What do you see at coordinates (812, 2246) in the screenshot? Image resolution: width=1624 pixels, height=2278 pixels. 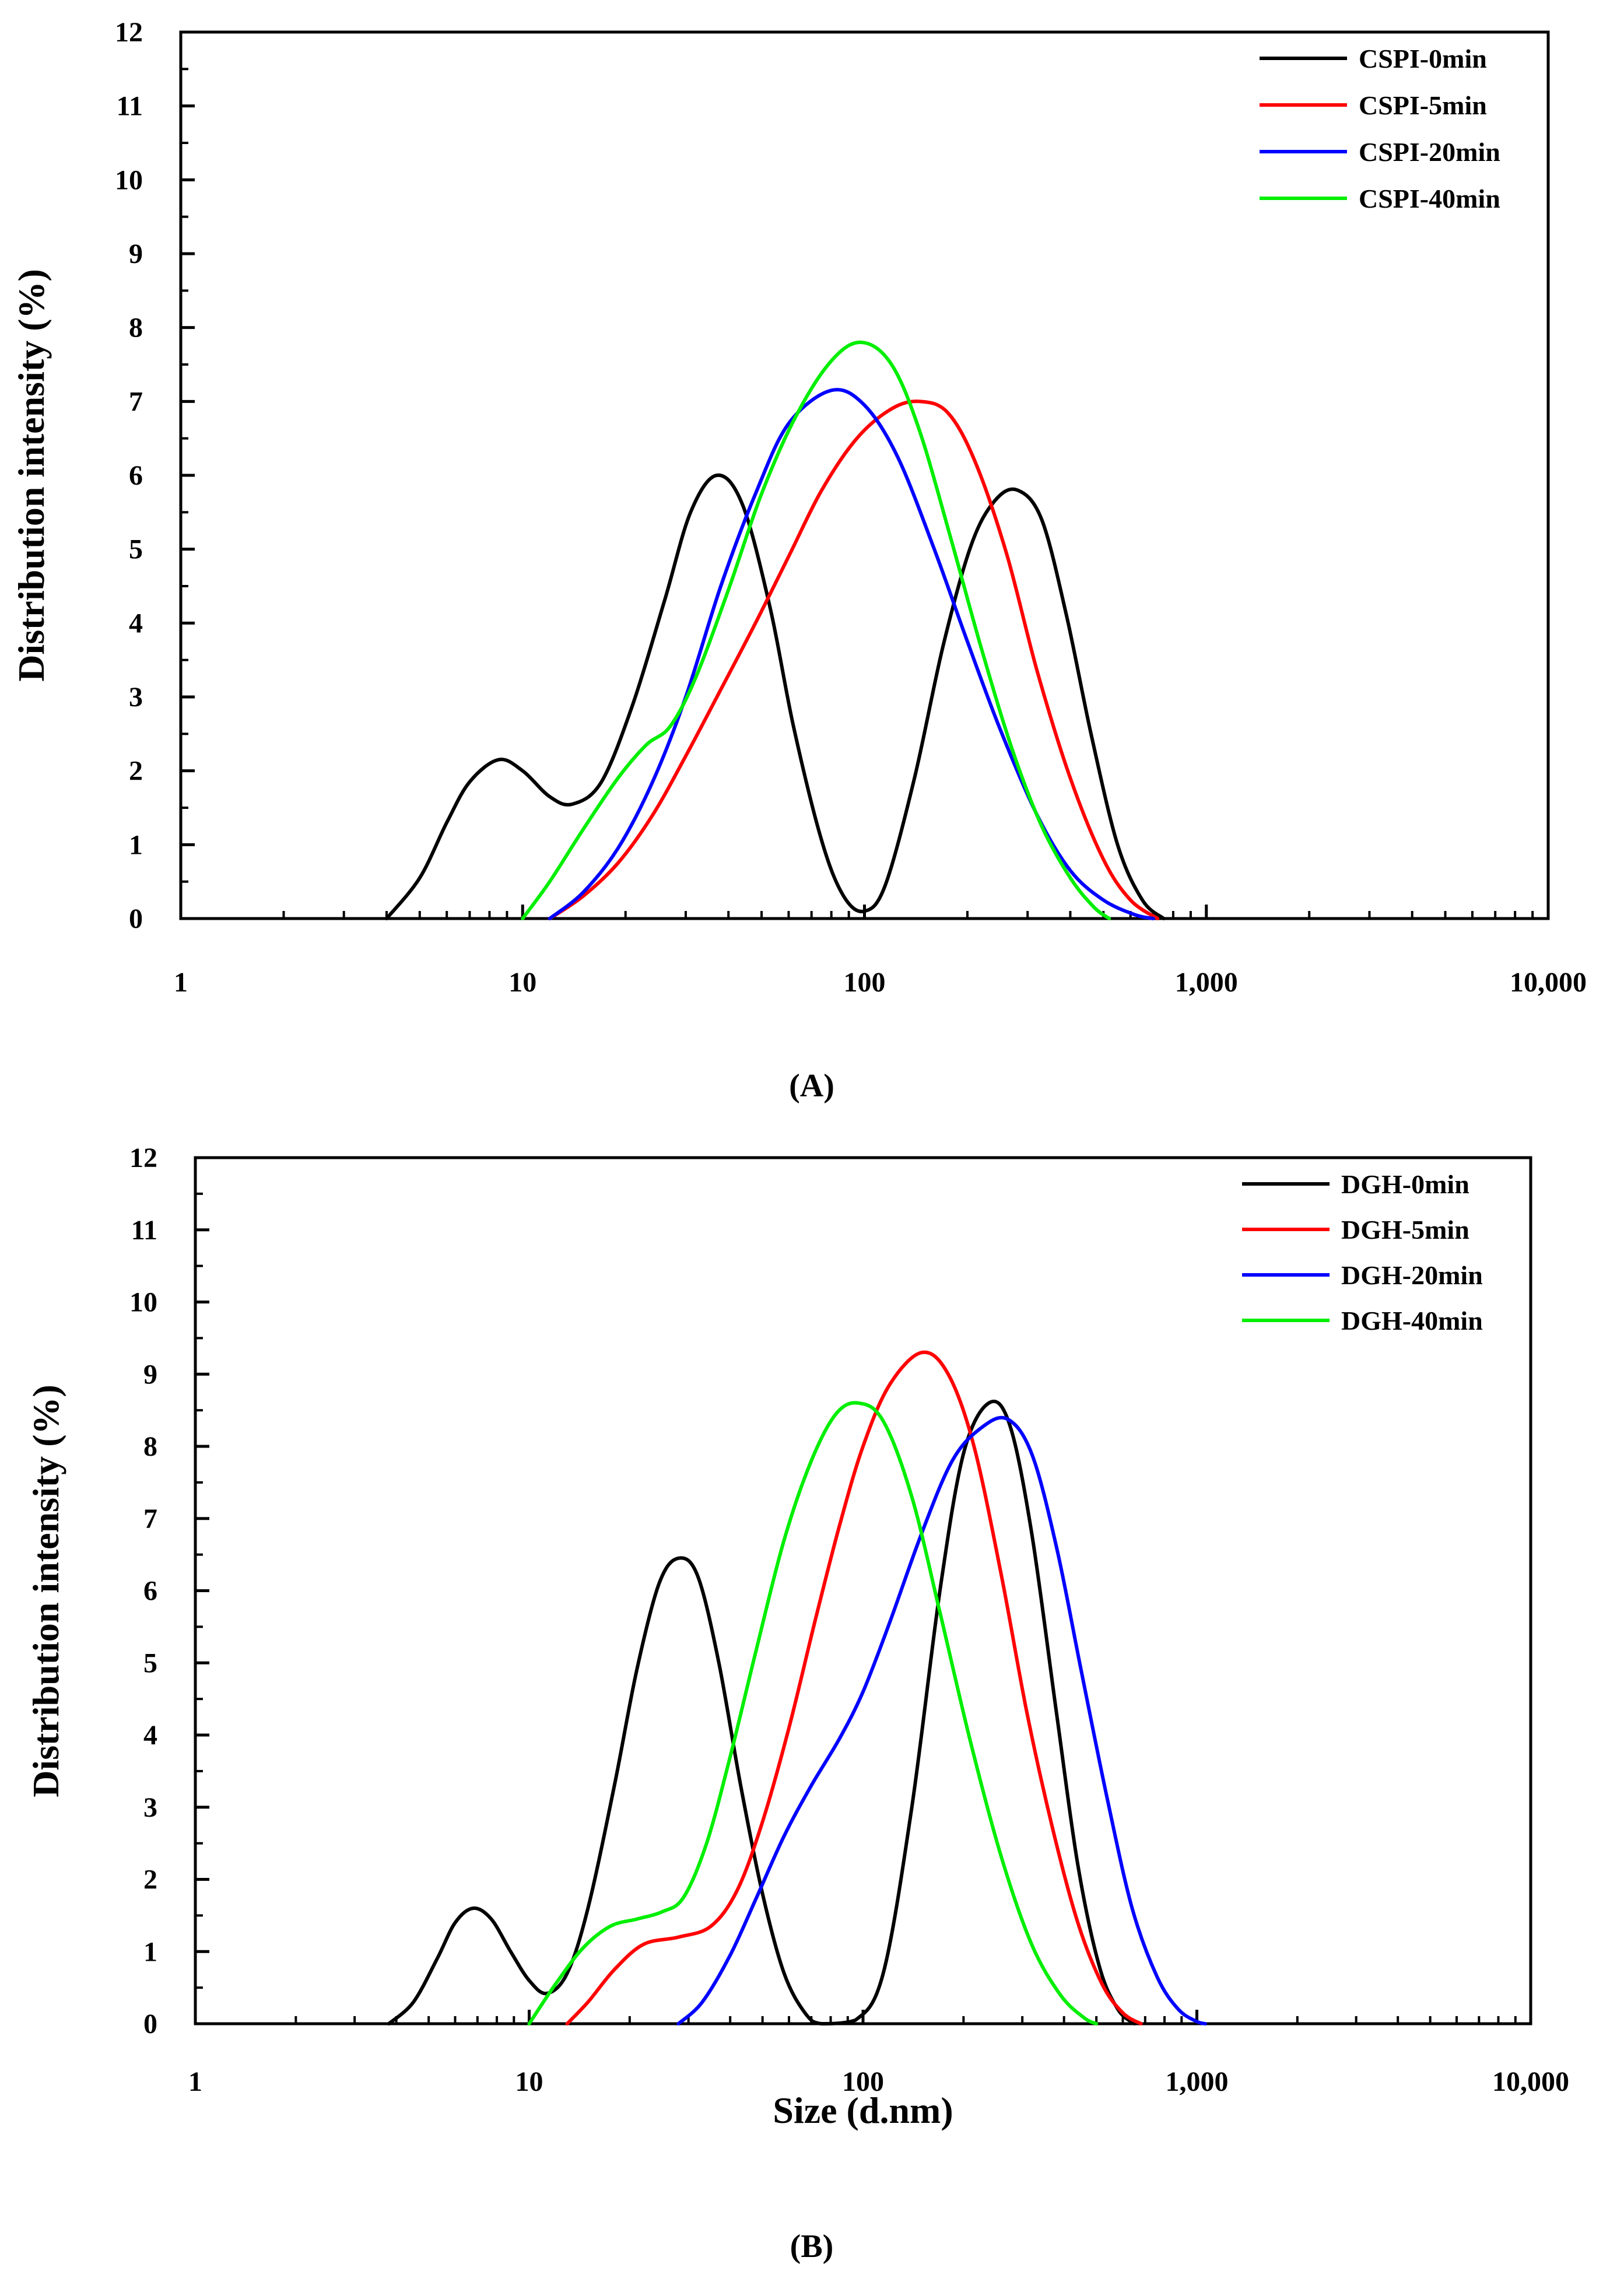 I see `panel-label-b: (B)` at bounding box center [812, 2246].